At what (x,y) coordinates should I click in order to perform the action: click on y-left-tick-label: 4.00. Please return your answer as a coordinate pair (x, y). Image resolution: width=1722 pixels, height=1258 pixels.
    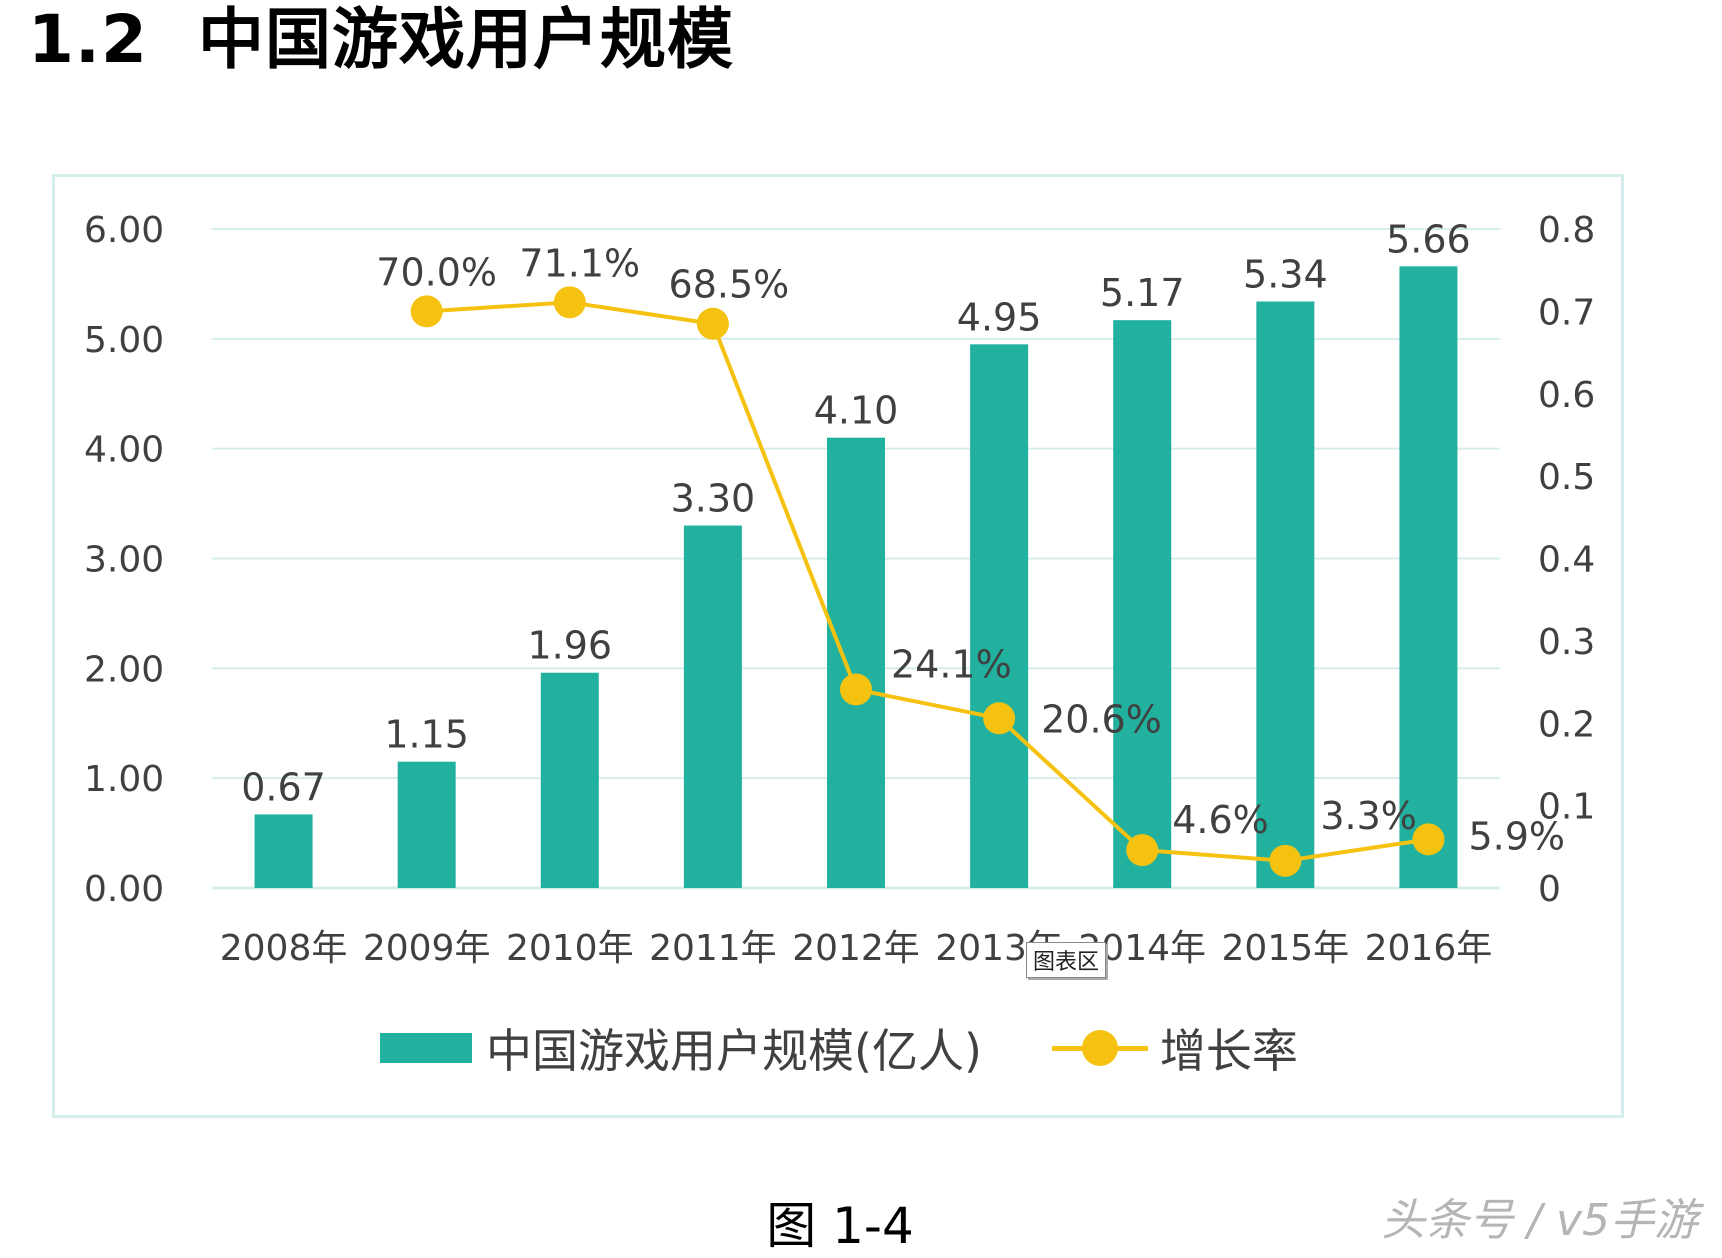
    Looking at the image, I should click on (124, 450).